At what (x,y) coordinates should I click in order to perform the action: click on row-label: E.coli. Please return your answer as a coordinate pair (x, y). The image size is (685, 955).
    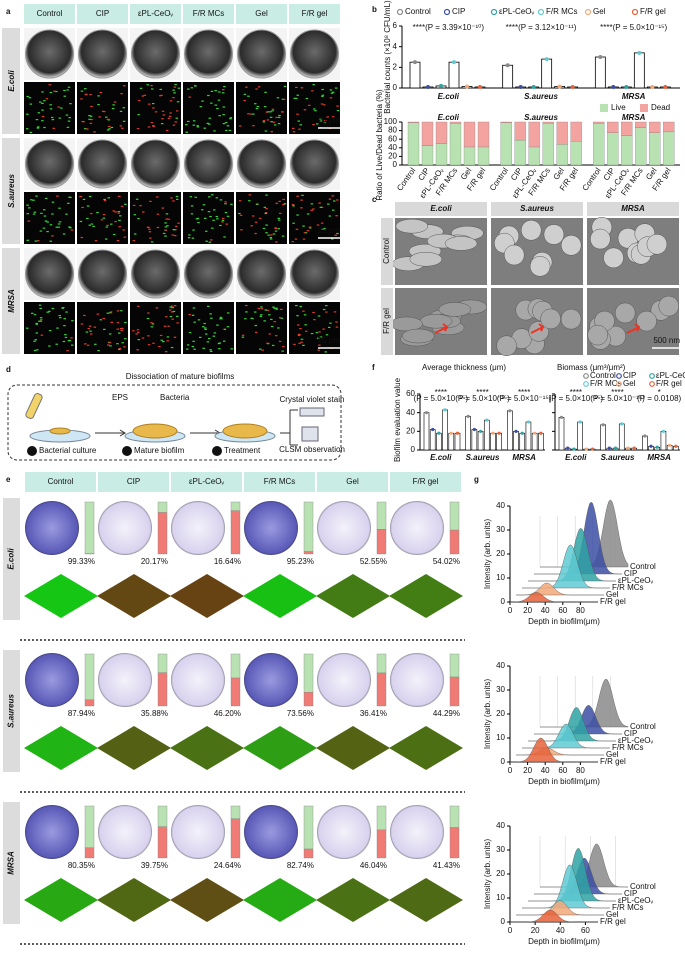
    Looking at the image, I should click on (11, 81).